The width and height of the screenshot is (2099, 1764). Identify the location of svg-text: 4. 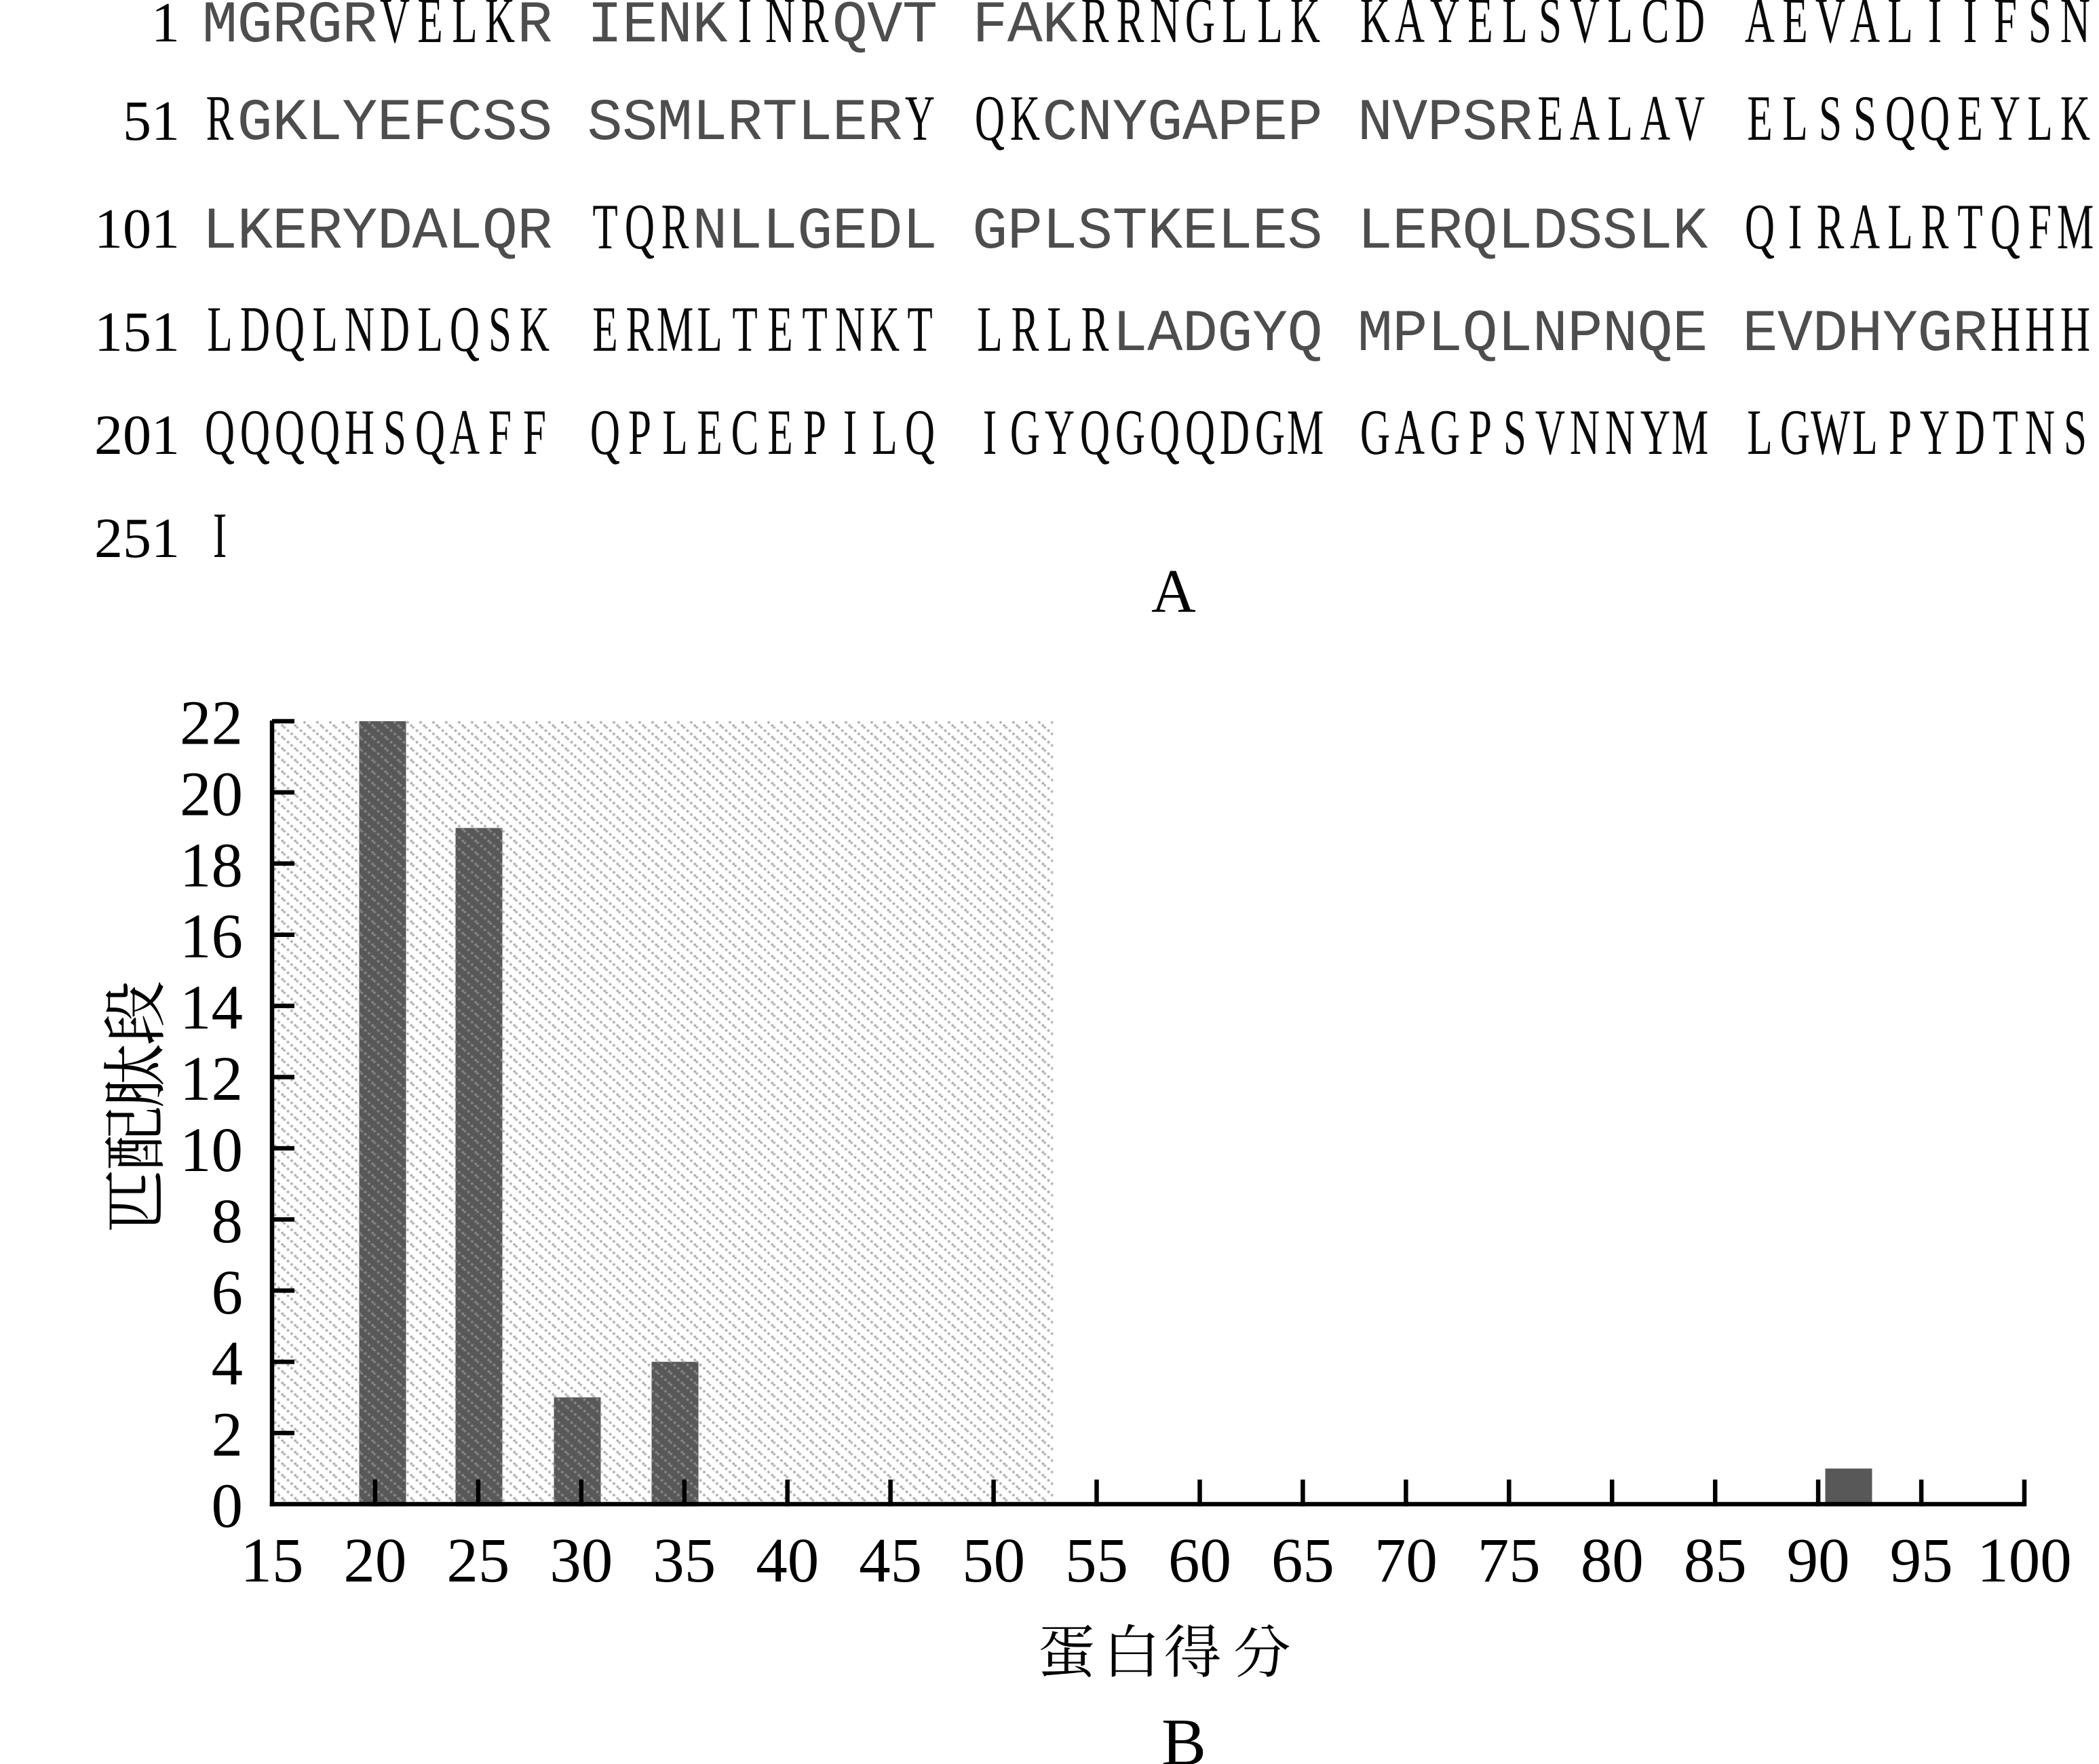
(228, 1364).